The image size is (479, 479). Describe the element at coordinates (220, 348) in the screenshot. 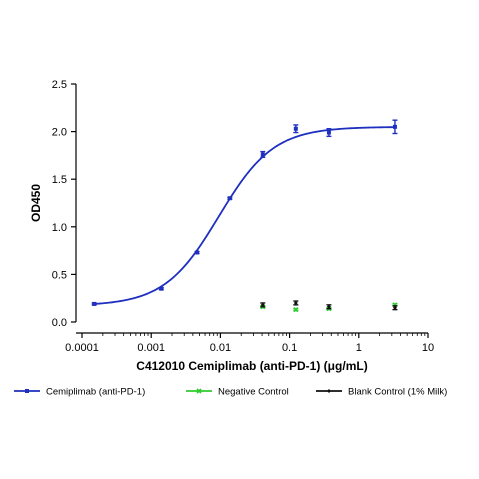

I see `x-tick-label: 0.01` at that location.